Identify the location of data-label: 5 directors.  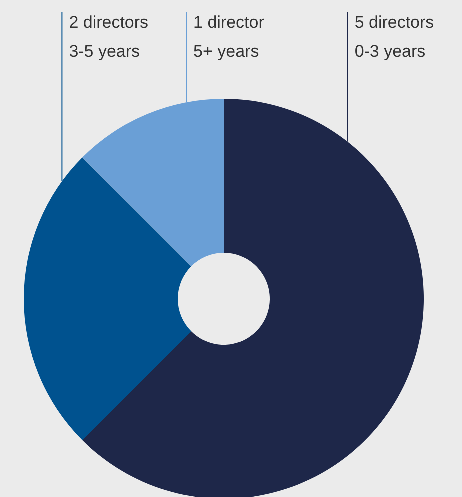
(394, 22).